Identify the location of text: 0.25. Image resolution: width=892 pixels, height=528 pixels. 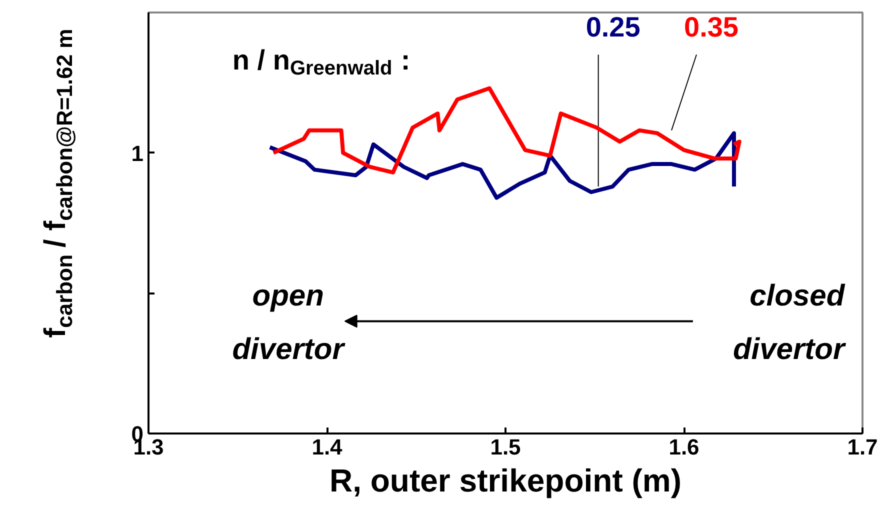
(613, 27).